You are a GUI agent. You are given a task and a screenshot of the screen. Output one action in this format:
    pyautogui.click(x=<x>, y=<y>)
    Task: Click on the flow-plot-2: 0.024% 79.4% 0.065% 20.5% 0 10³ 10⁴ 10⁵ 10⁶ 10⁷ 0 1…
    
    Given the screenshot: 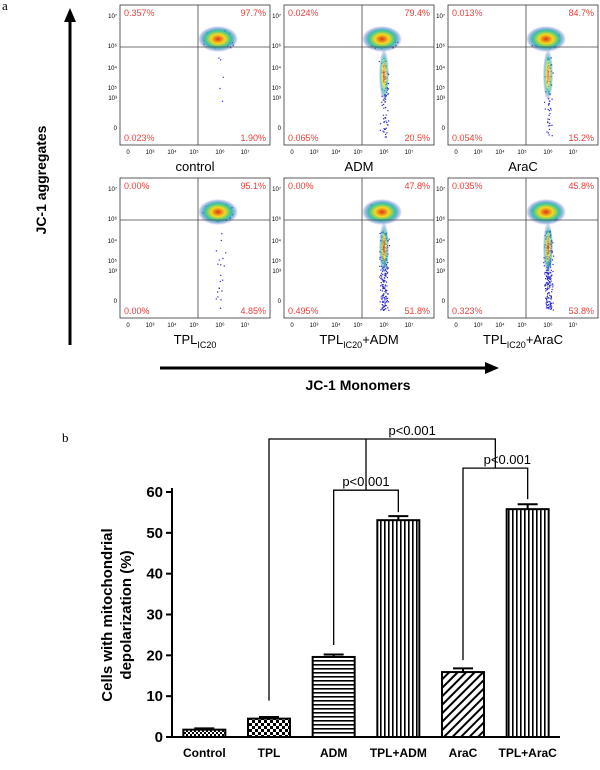 What is the action you would take?
    pyautogui.click(x=353, y=89)
    